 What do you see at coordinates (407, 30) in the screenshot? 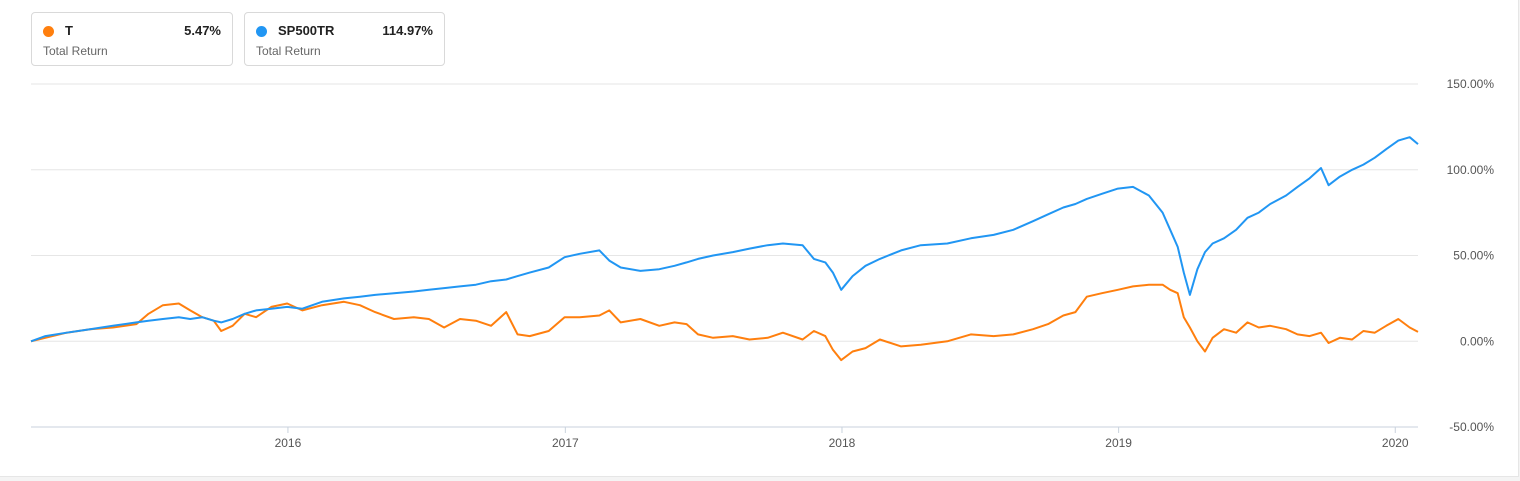
I see `legend-value: 114.97%` at bounding box center [407, 30].